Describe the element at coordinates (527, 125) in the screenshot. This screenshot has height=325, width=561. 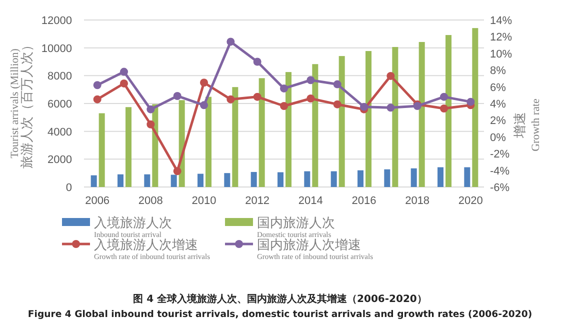
I see `y2-axis-title: 增速 Growth rate` at that location.